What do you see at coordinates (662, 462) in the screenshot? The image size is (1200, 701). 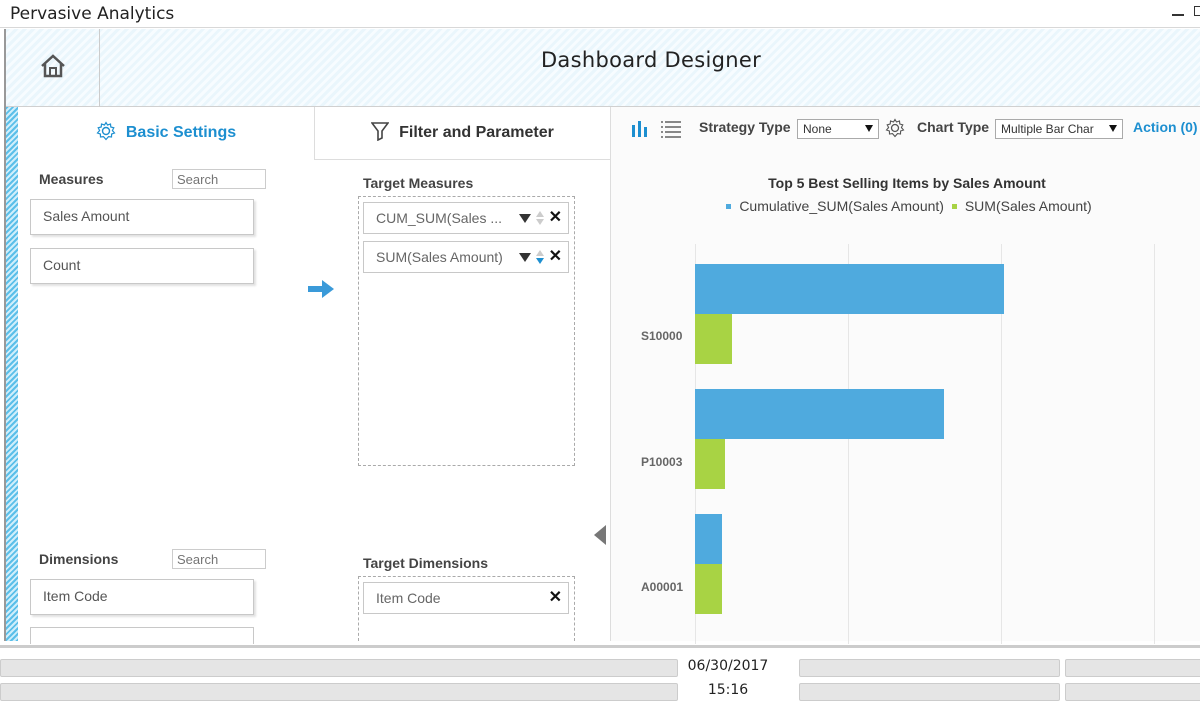 I see `category-label: P10003` at bounding box center [662, 462].